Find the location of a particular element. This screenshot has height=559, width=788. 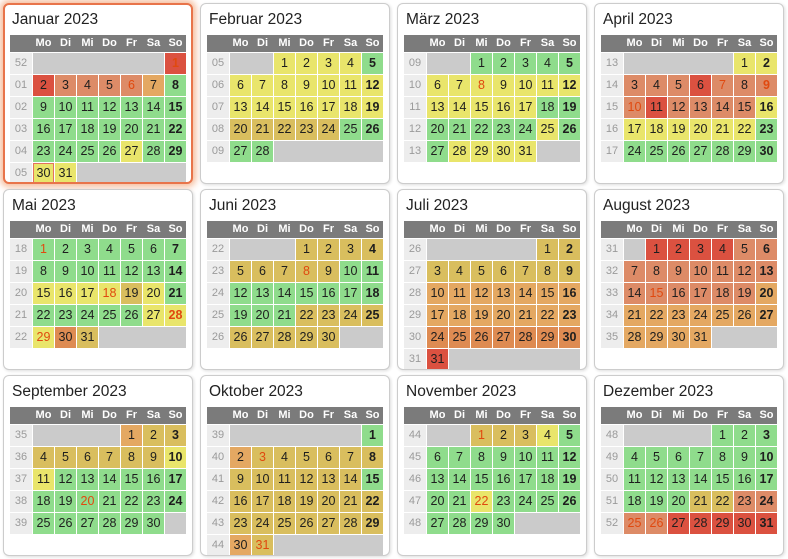

day-cell: 14 is located at coordinates (175, 271).